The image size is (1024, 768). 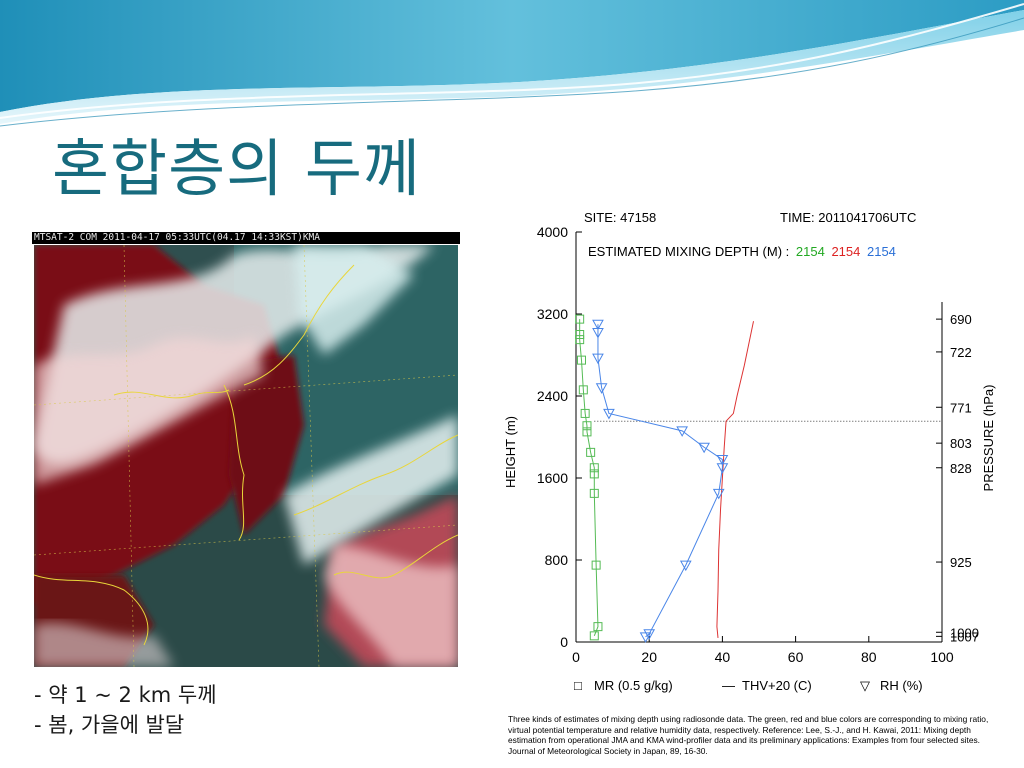 What do you see at coordinates (961, 468) in the screenshot?
I see `pressure-tick-label: 828` at bounding box center [961, 468].